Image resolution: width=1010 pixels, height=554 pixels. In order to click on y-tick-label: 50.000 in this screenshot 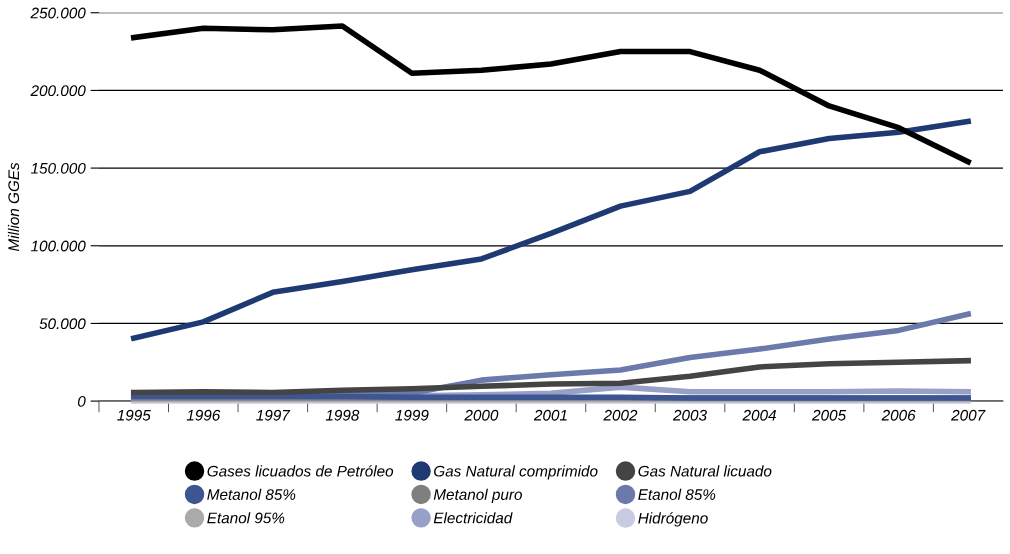, I will do `click(62, 324)`.